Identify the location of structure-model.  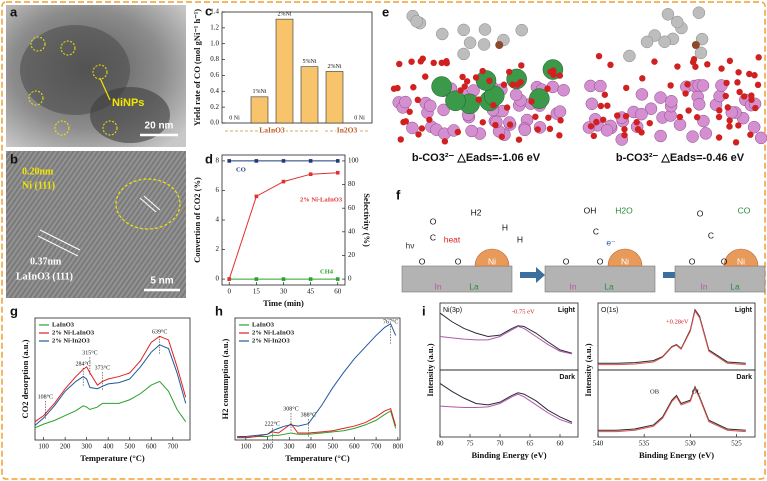
(674, 76).